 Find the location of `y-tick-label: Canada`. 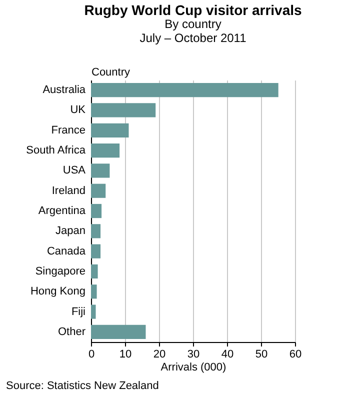

y-tick-label: Canada is located at coordinates (66, 251).